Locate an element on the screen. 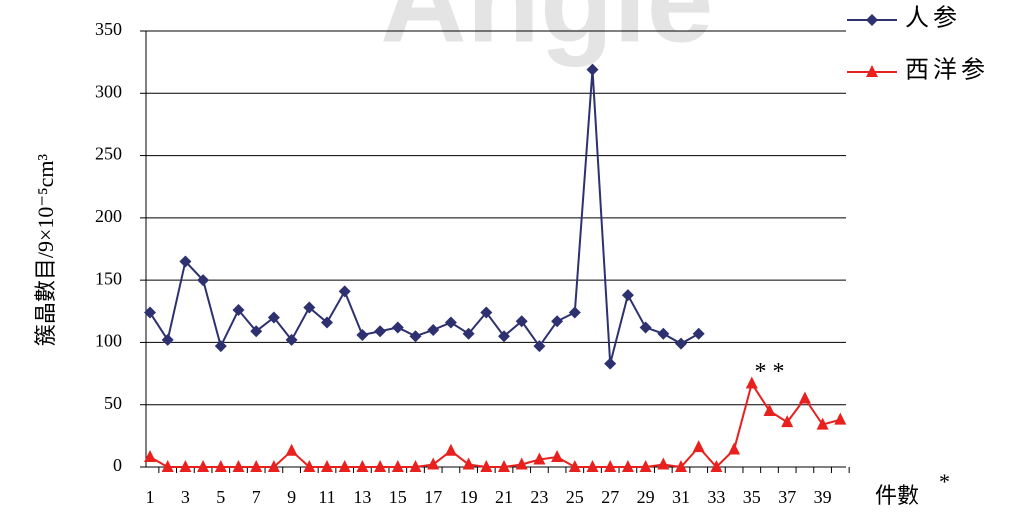 The height and width of the screenshot is (524, 1025). x-tick-label: 7 is located at coordinates (256, 497).